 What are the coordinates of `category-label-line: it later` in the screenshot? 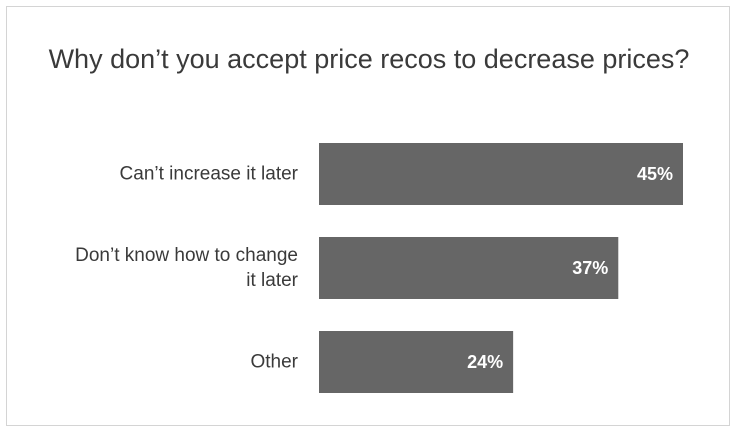 It's located at (272, 280).